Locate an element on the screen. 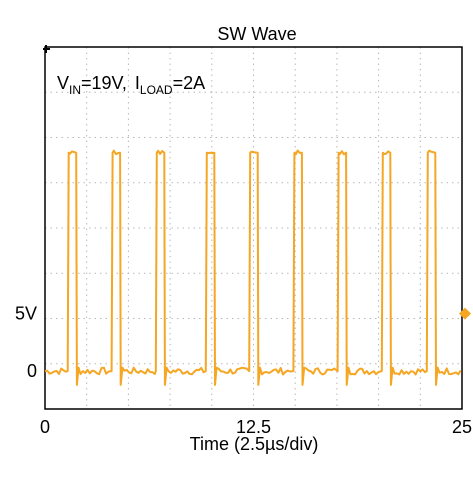  y-tick-label: 0 is located at coordinates (32, 371).